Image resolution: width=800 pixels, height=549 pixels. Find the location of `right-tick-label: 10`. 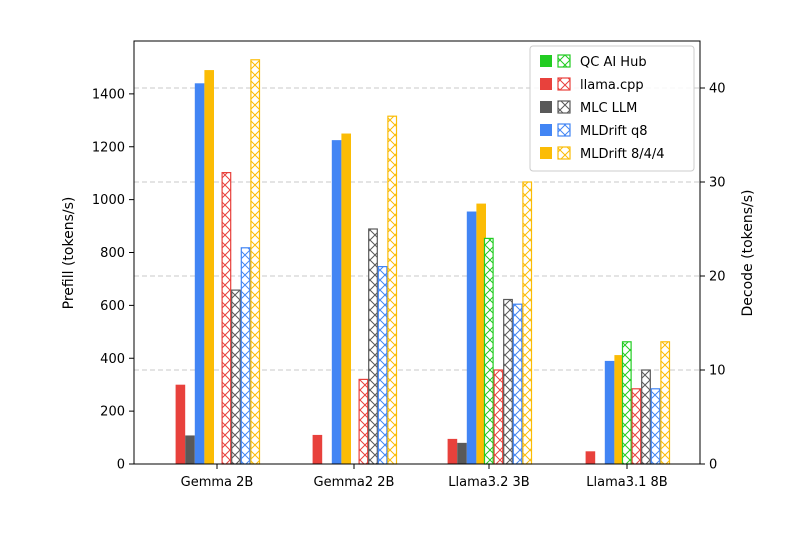

right-tick-label: 10 is located at coordinates (717, 371).